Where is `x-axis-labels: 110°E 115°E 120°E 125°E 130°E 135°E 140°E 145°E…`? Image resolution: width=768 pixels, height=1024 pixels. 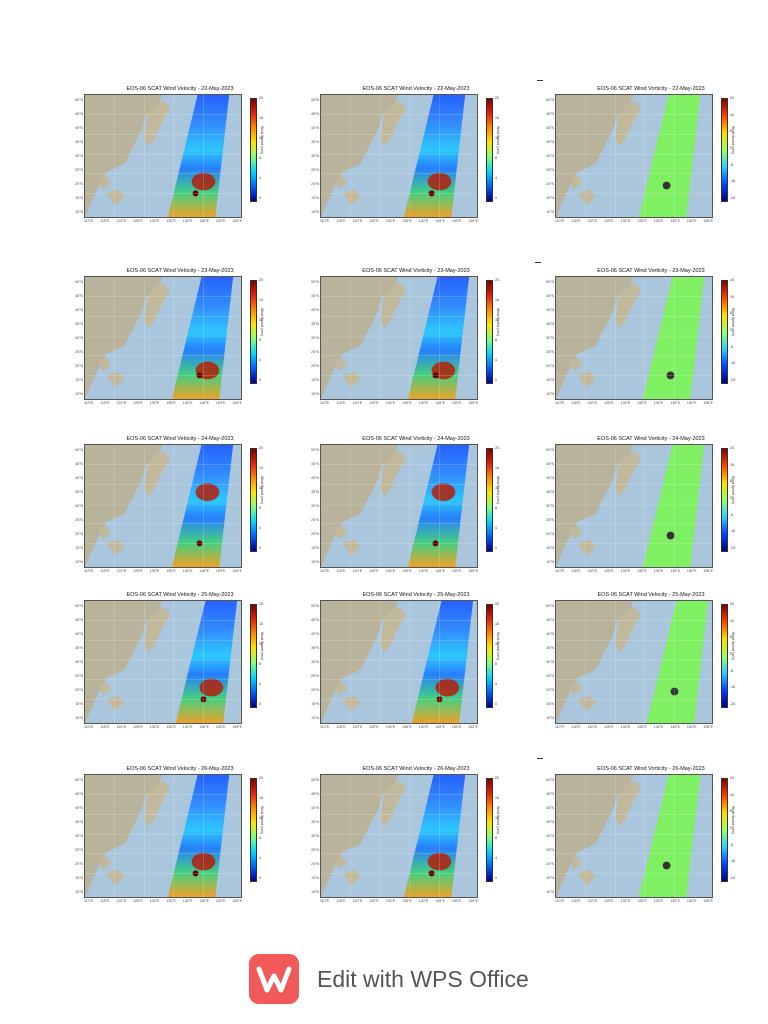 x-axis-labels: 110°E 115°E 120°E 125°E 130°E 135°E 140°E 145°E… is located at coordinates (634, 728).